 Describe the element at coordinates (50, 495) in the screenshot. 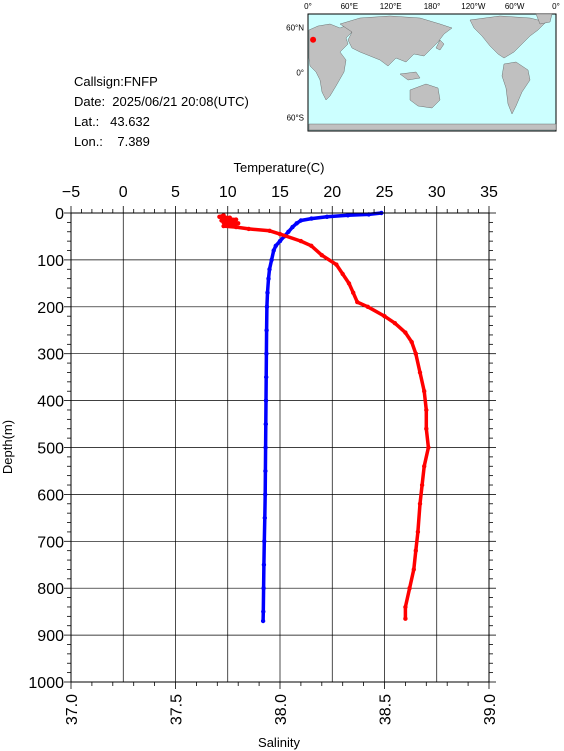

I see `depth-tick-label: 600` at that location.